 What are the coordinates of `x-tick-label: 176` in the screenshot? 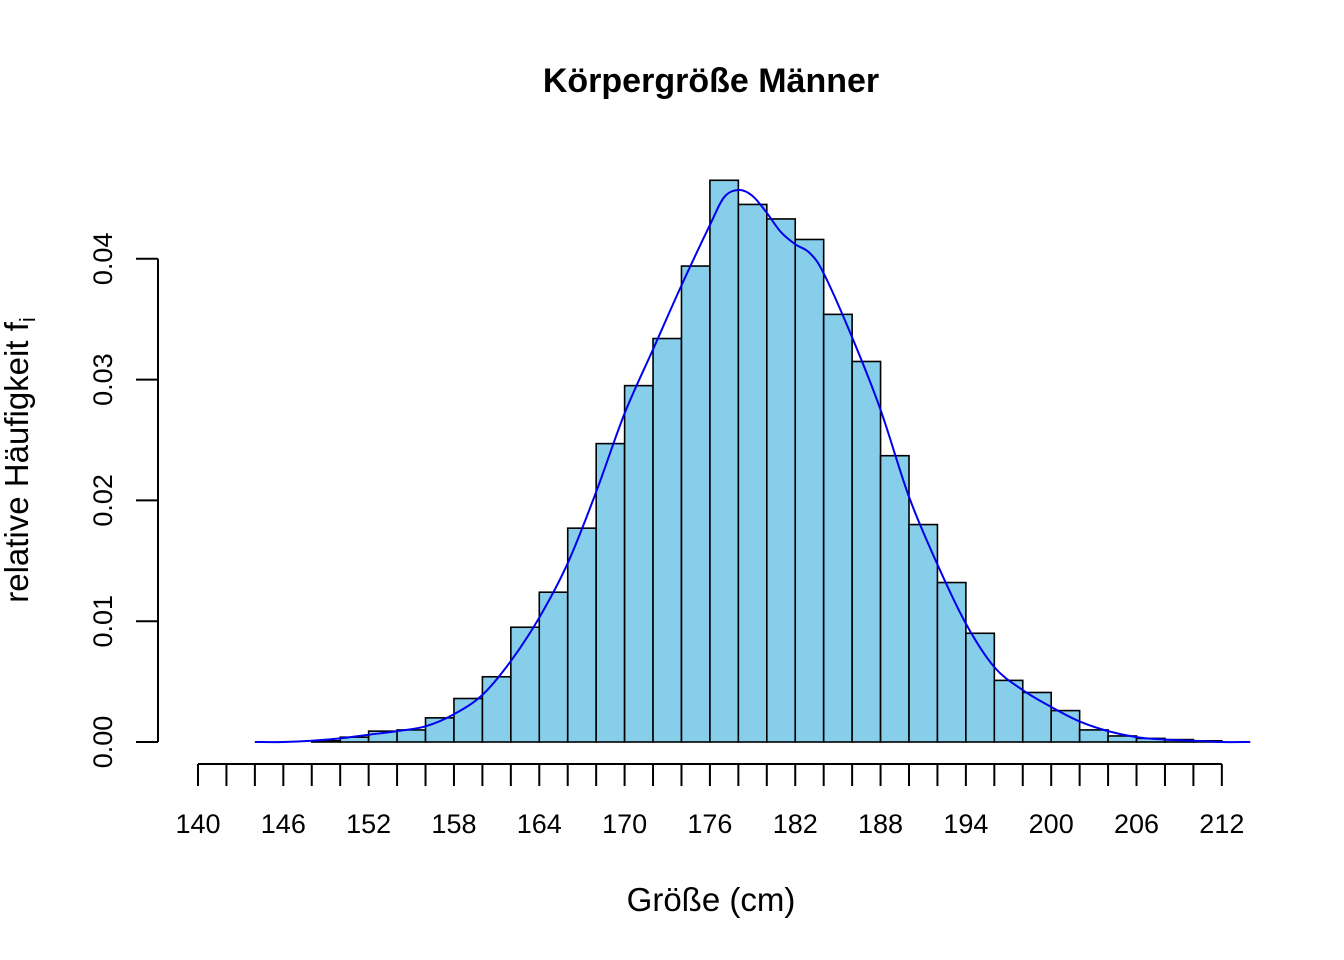 It's located at (709, 824).